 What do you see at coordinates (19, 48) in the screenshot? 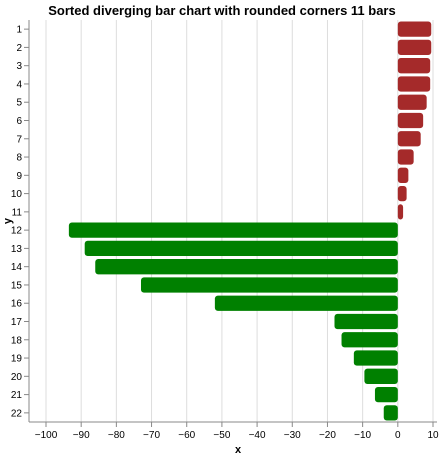
I see `y-tick-label: 2` at bounding box center [19, 48].